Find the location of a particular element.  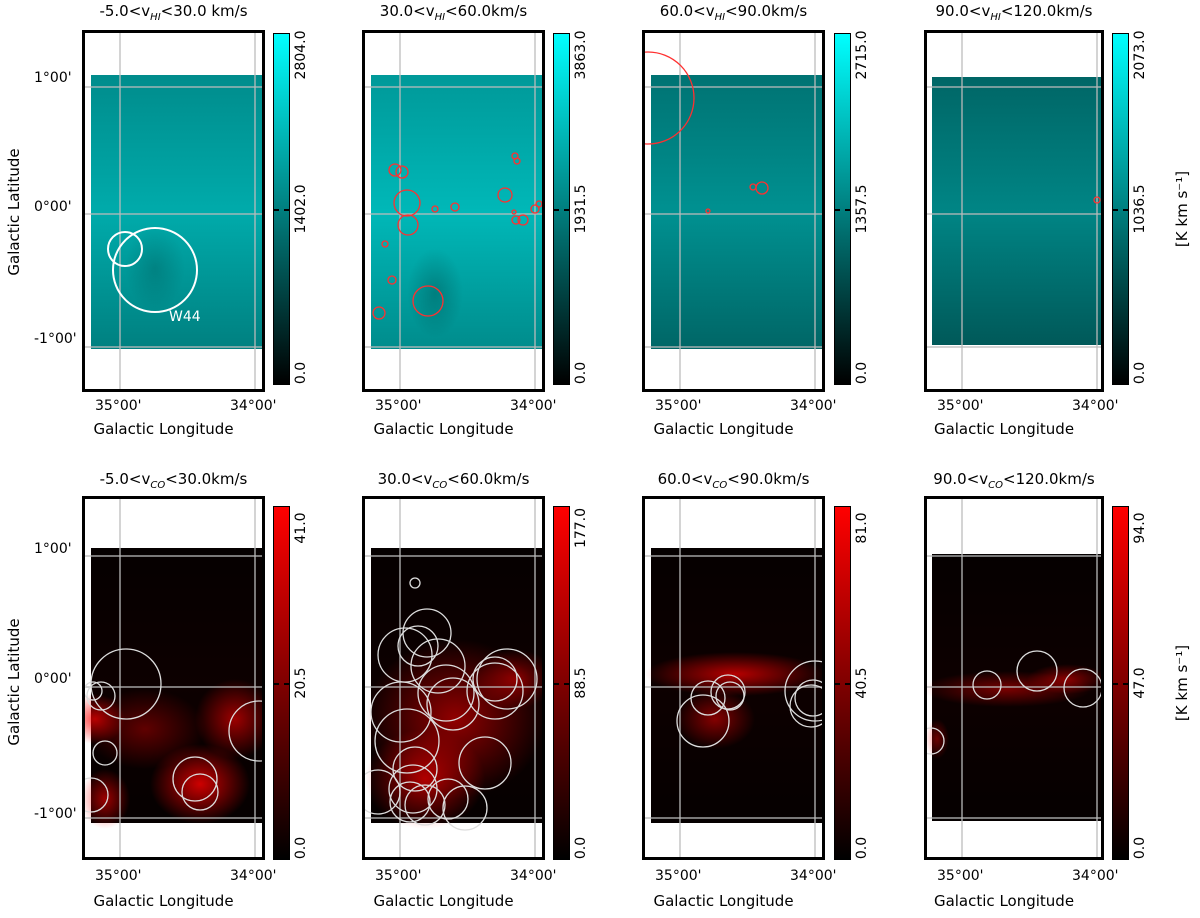

hi-panel-2-title: 30.0<vHI<60.0km/s is located at coordinates (453, 12).